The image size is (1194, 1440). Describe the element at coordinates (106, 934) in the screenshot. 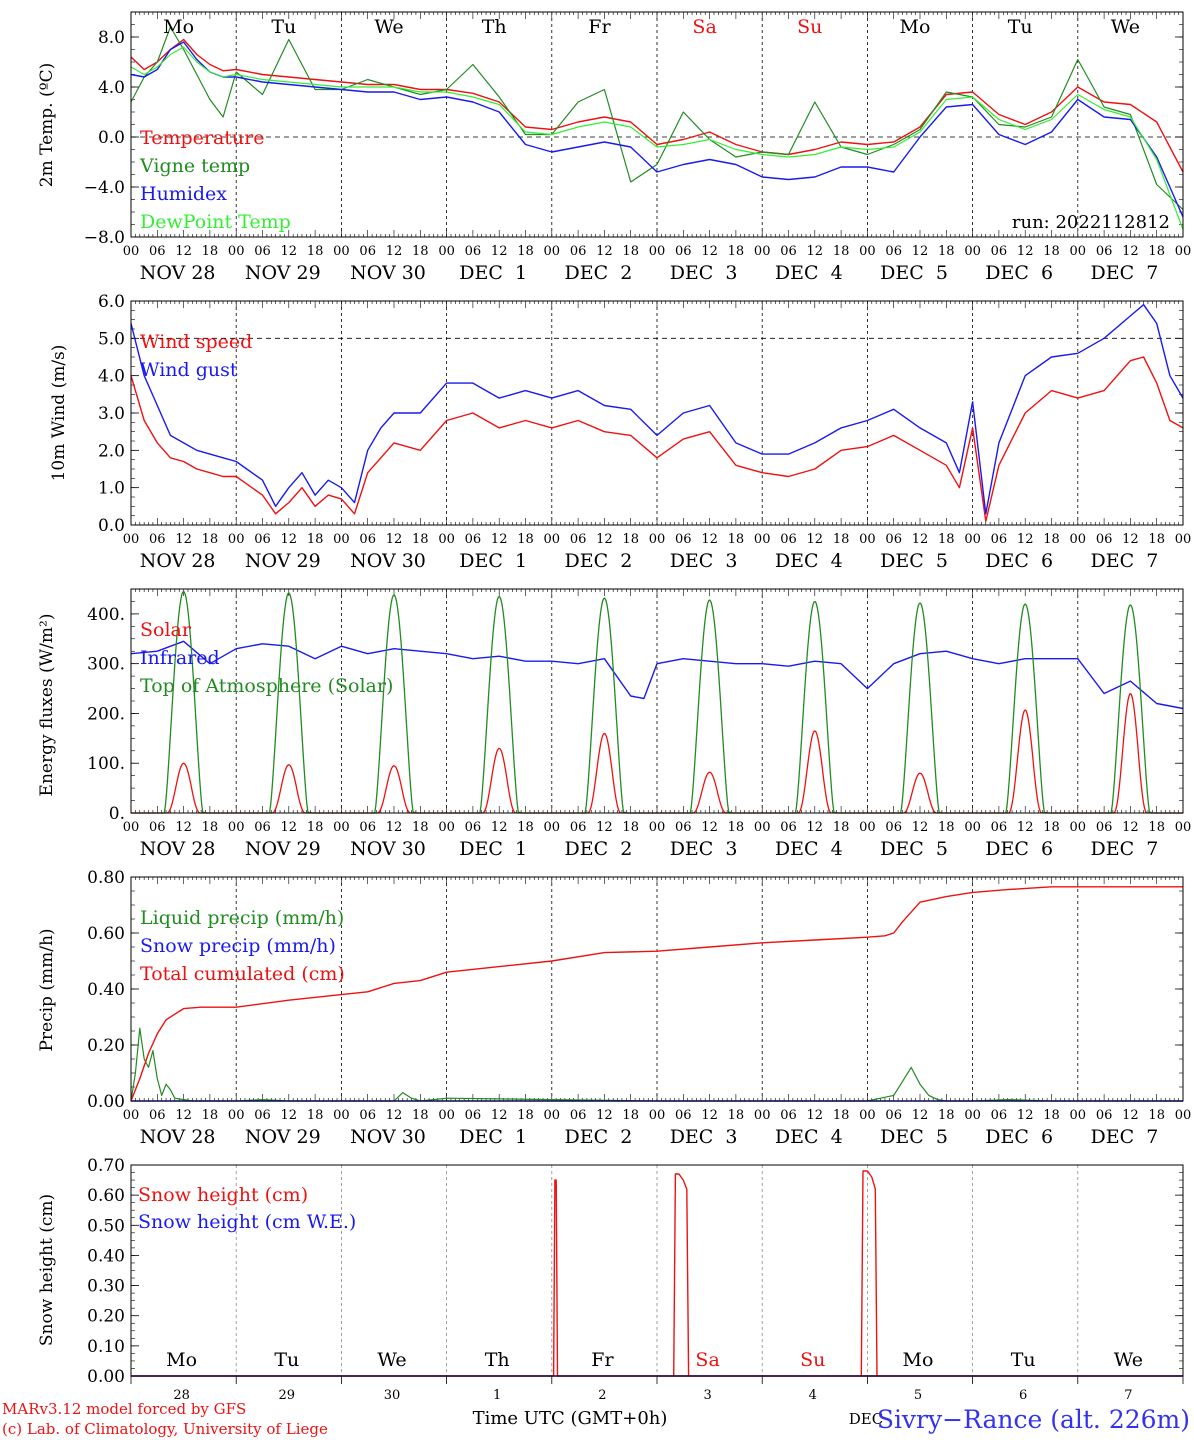

I see `y-tick-label: 0.60` at that location.